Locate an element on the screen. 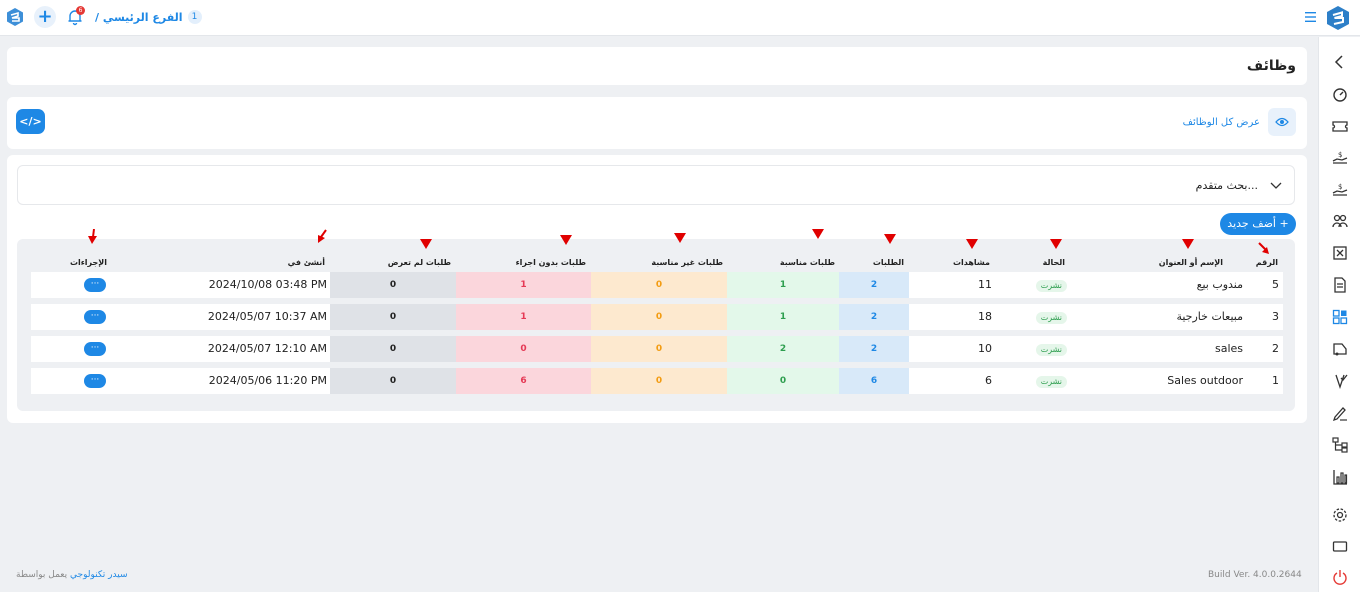 This screenshot has height=592, width=1360. cell-title: Sales outdoor is located at coordinates (1205, 380).